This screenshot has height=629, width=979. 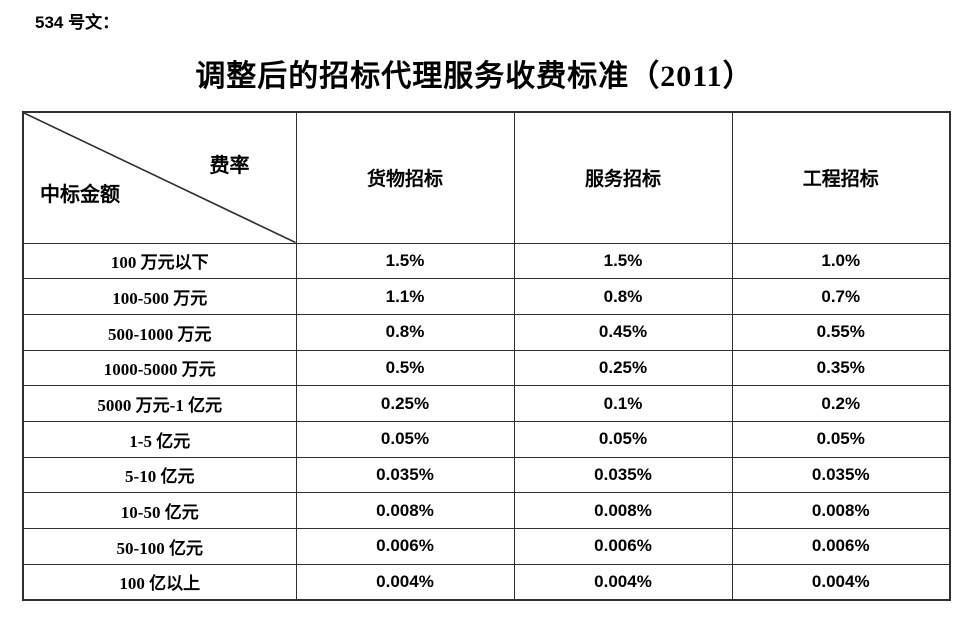 I want to click on table-row: 5000 万元-1 亿元 0.25% 0.1% 0.2%, so click(x=486, y=403).